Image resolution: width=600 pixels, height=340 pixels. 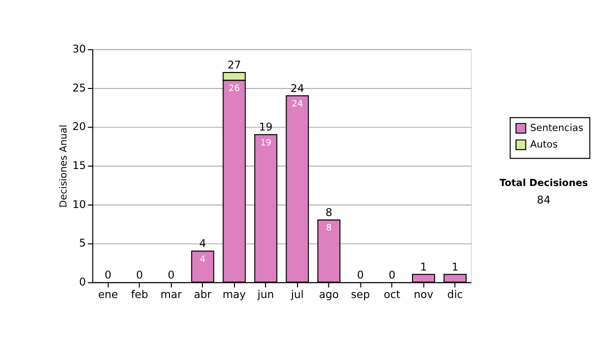 What do you see at coordinates (360, 295) in the screenshot?
I see `x-tick-label: sep` at bounding box center [360, 295].